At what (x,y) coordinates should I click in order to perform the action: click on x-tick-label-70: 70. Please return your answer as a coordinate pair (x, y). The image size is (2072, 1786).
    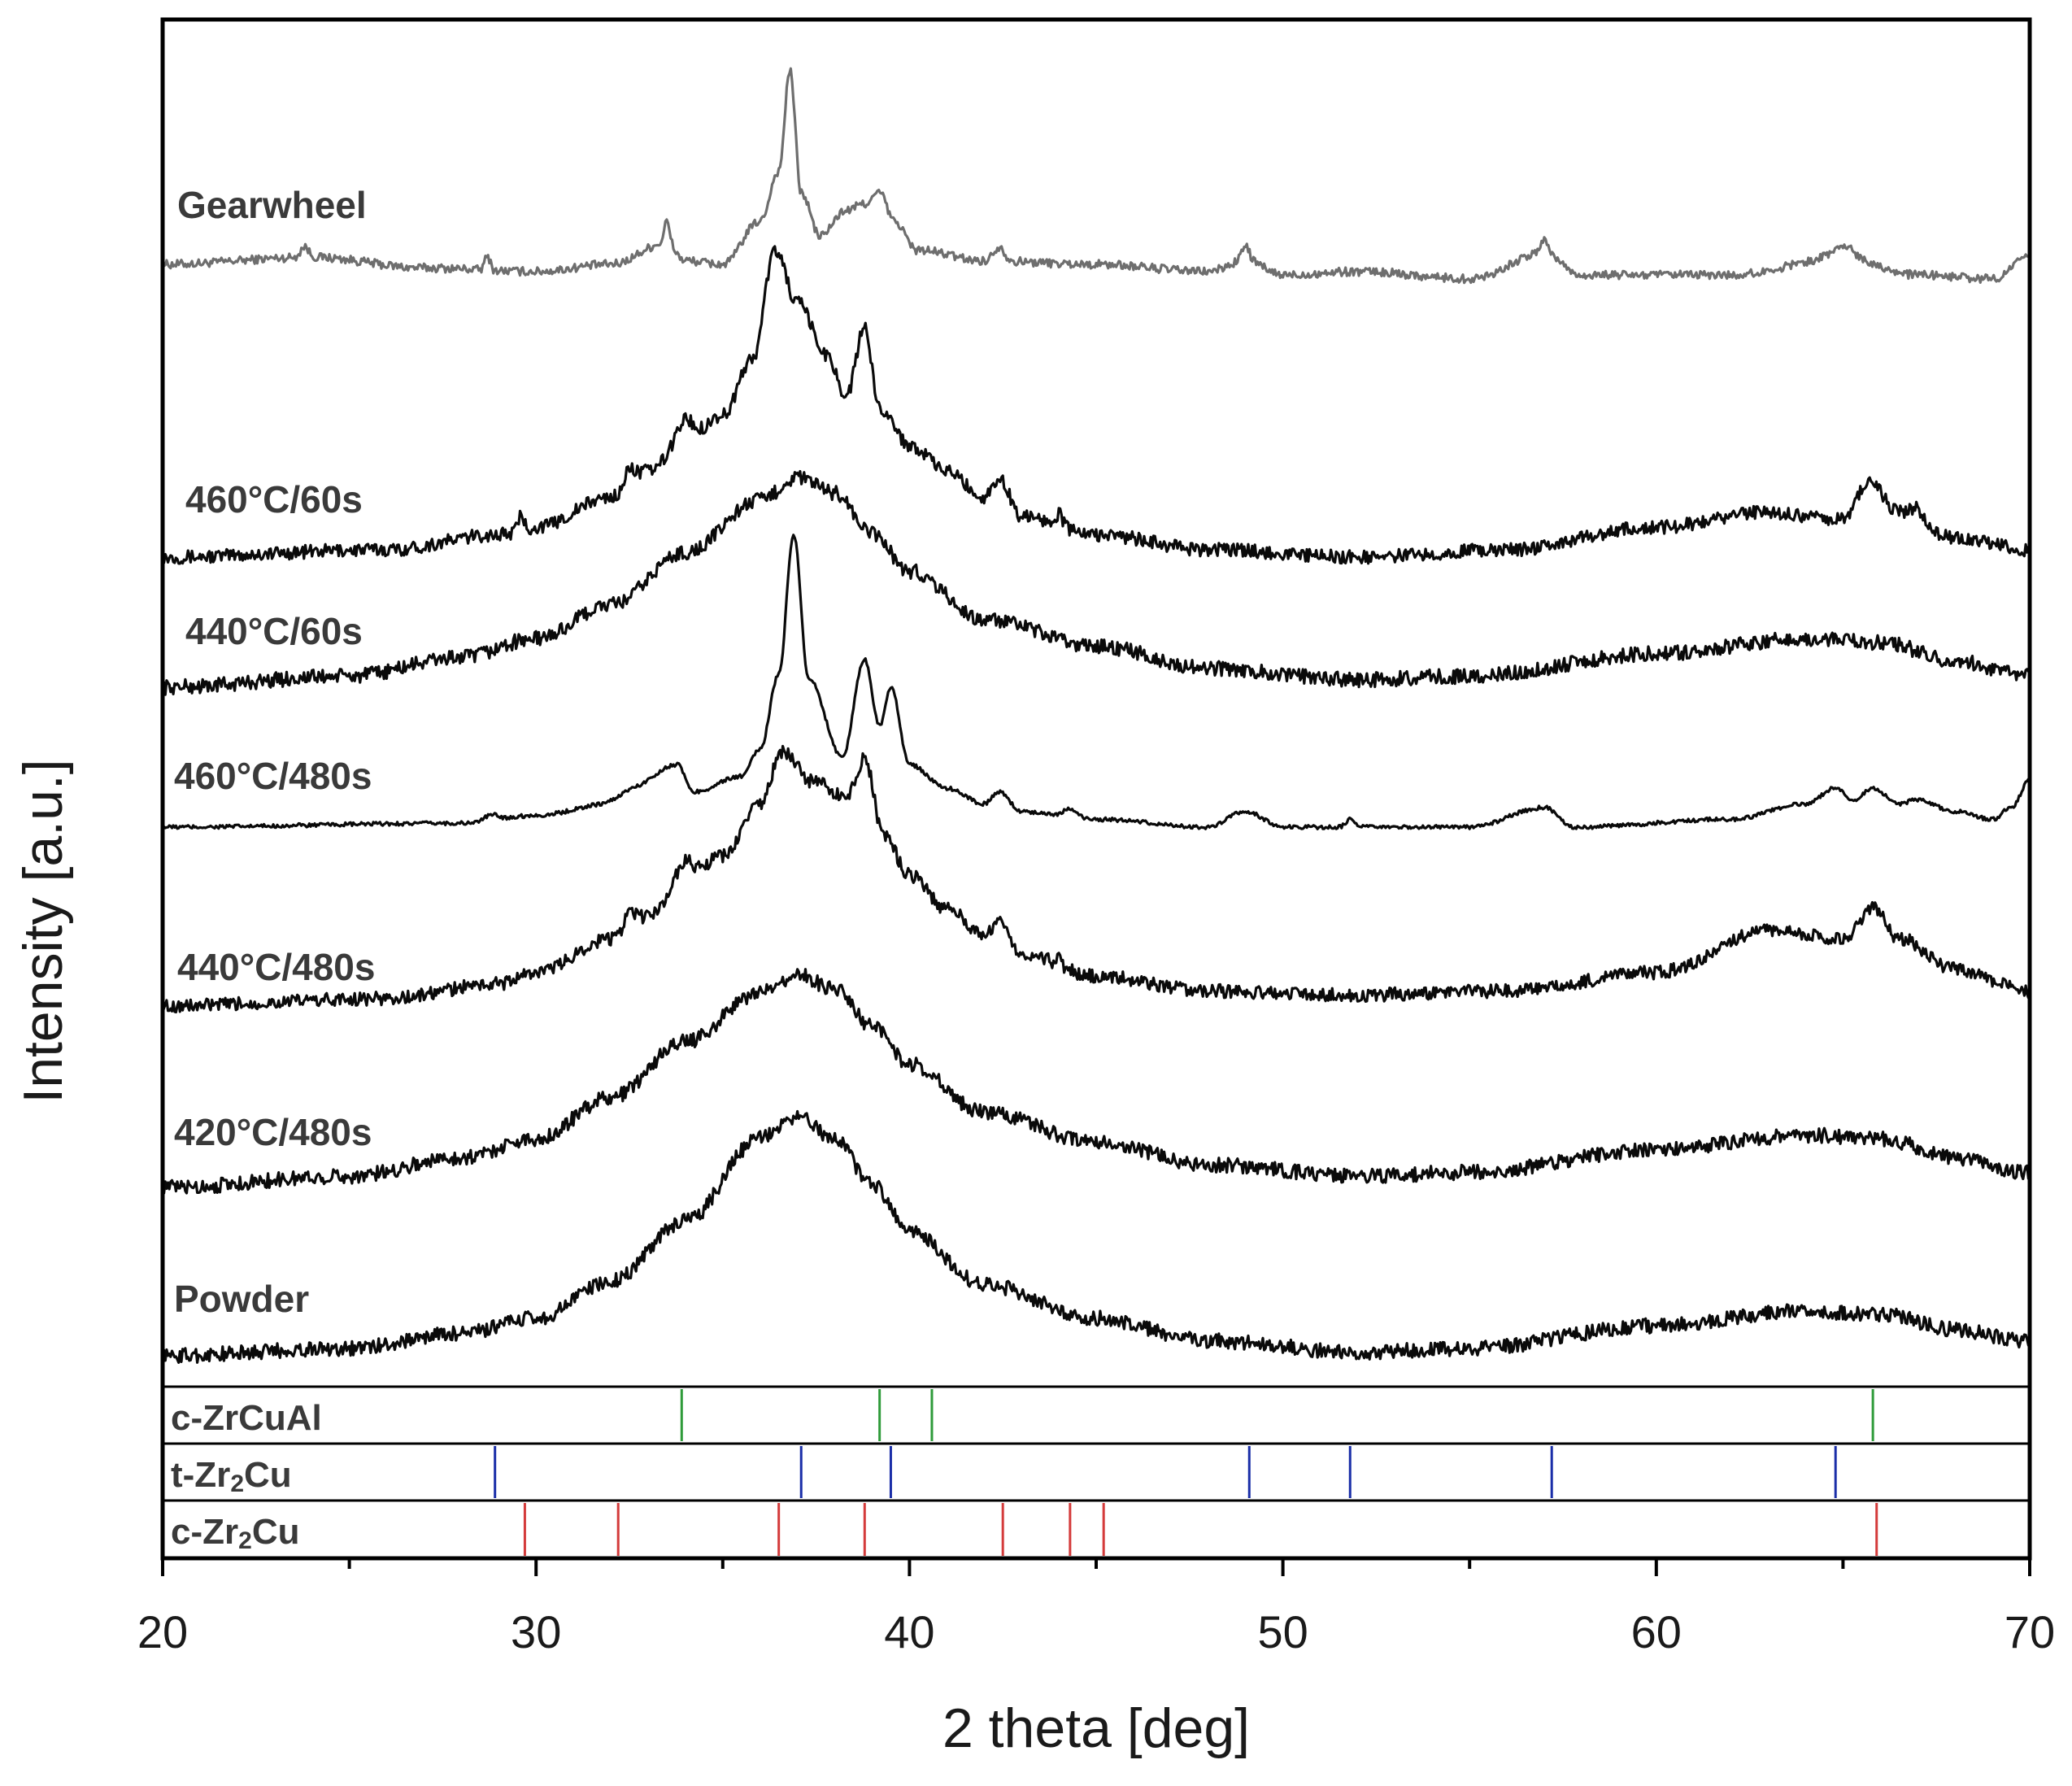
    Looking at the image, I should click on (2030, 1632).